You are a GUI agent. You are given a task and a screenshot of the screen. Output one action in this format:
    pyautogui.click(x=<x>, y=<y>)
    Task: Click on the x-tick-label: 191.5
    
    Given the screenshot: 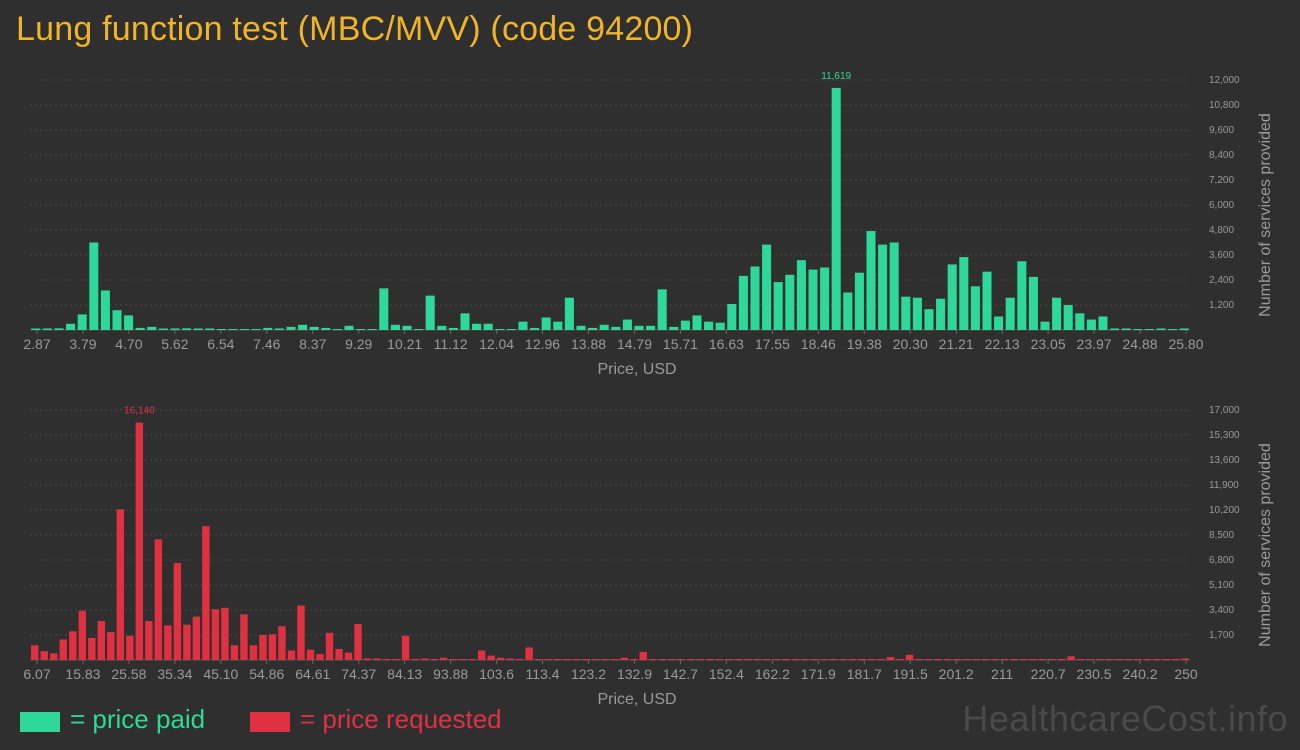 What is the action you would take?
    pyautogui.click(x=910, y=674)
    